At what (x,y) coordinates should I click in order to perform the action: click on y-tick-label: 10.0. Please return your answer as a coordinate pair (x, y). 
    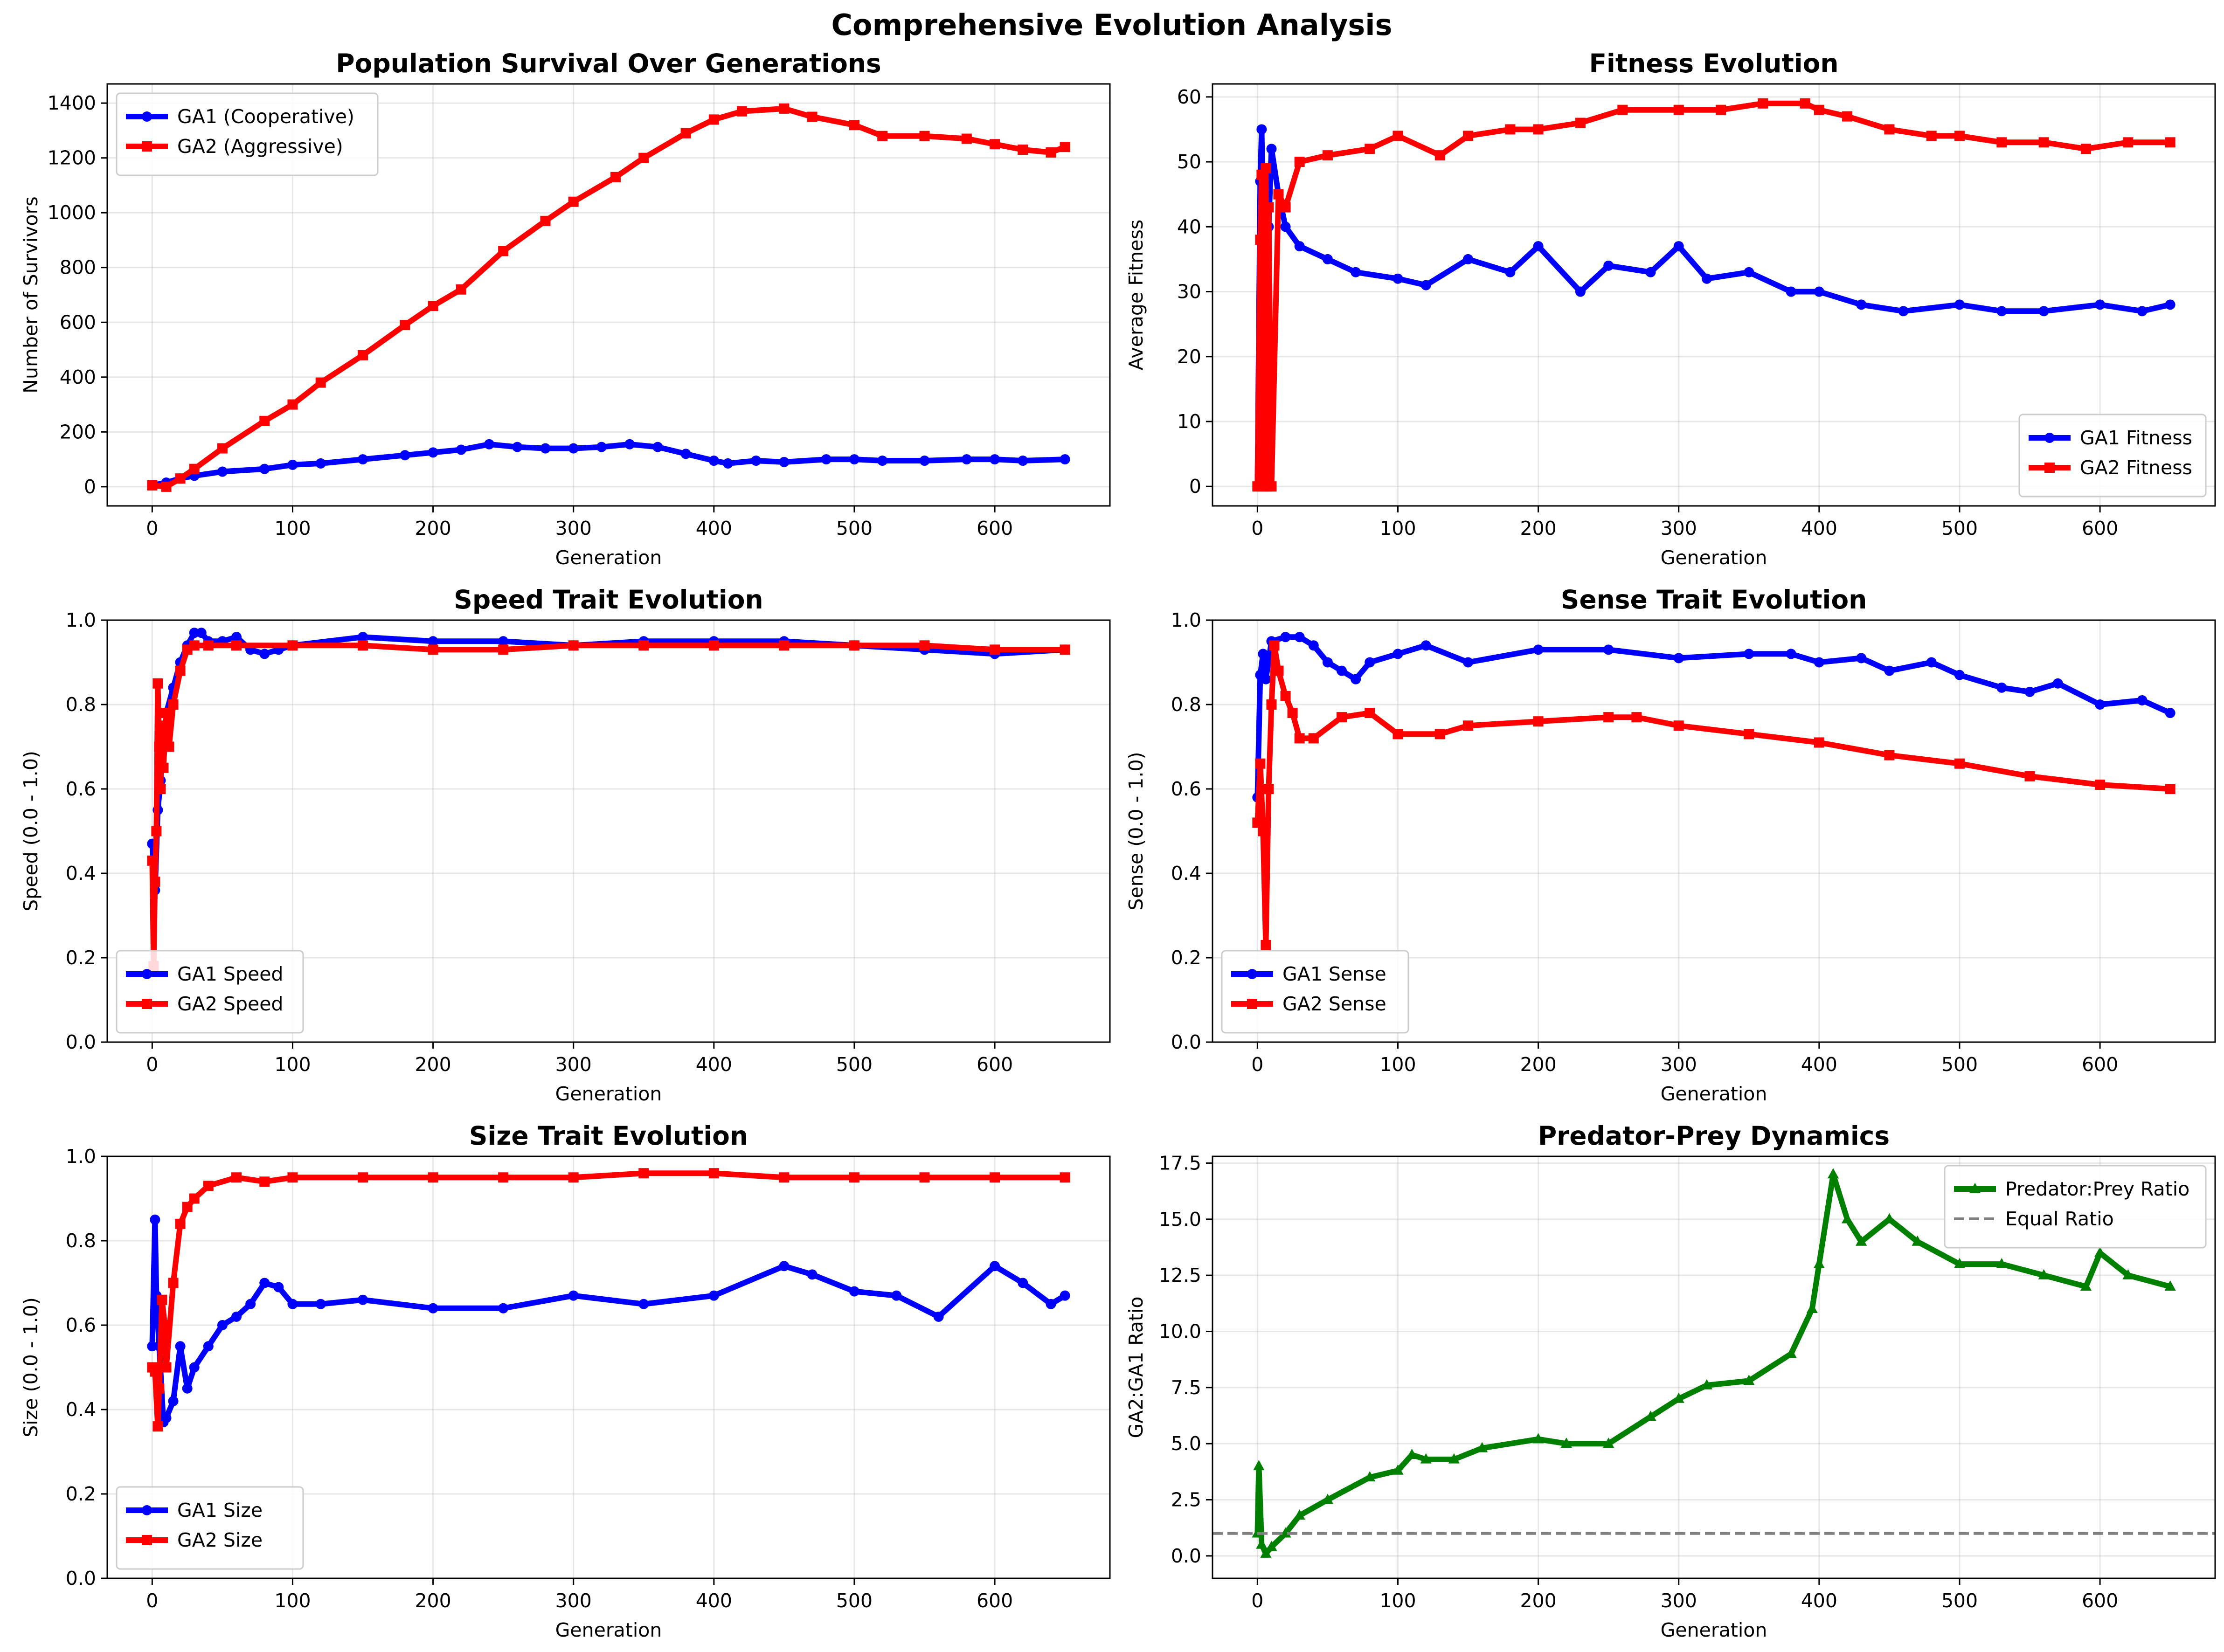
    Looking at the image, I should click on (1180, 1331).